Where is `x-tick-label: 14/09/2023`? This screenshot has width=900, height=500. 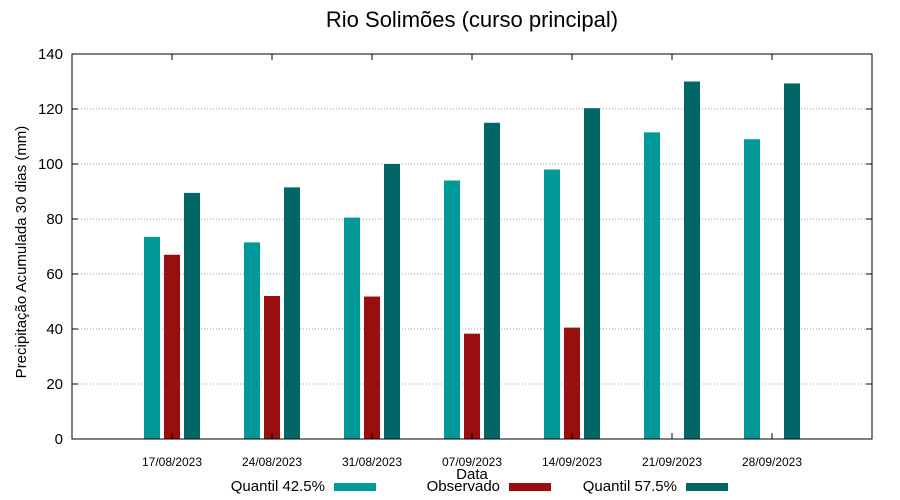
x-tick-label: 14/09/2023 is located at coordinates (572, 462).